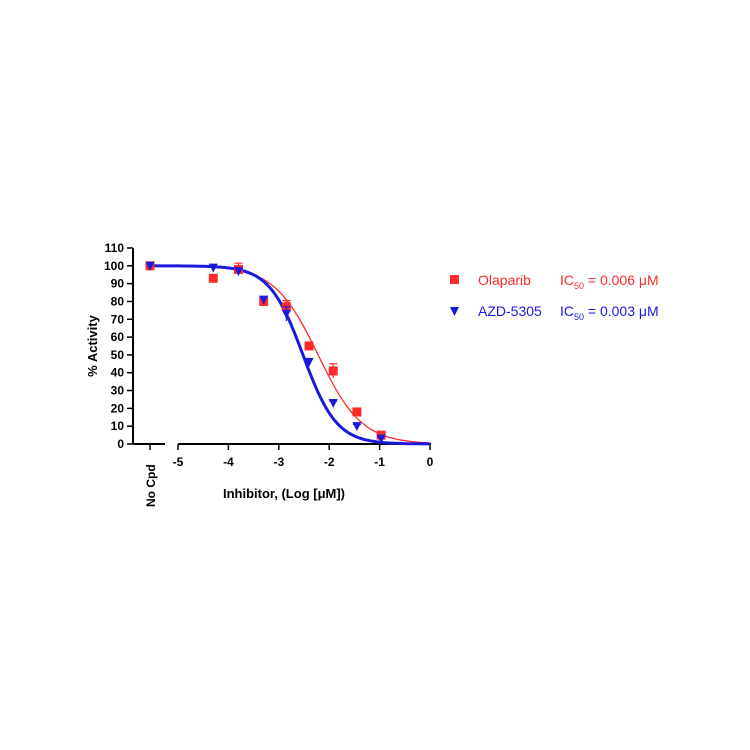  What do you see at coordinates (118, 355) in the screenshot?
I see `y-tick-label: 50` at bounding box center [118, 355].